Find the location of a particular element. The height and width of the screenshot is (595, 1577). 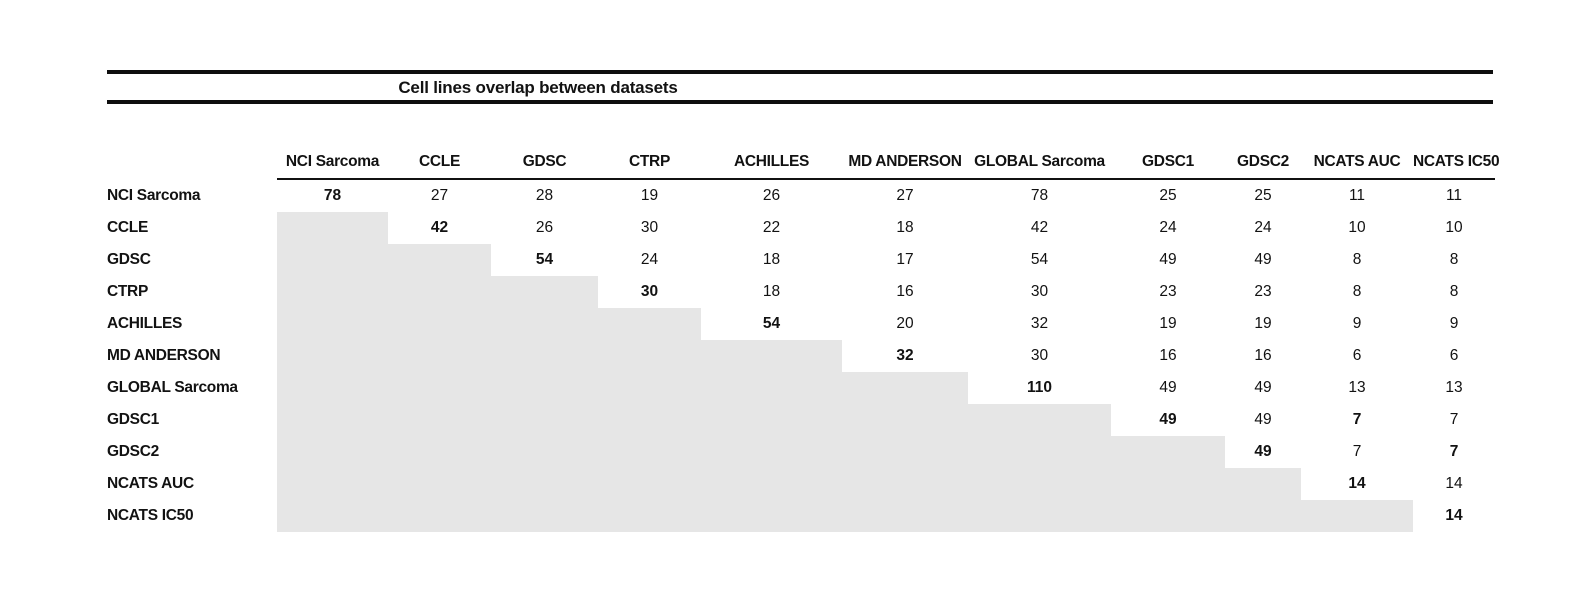

column-header: CTRP is located at coordinates (649, 156).